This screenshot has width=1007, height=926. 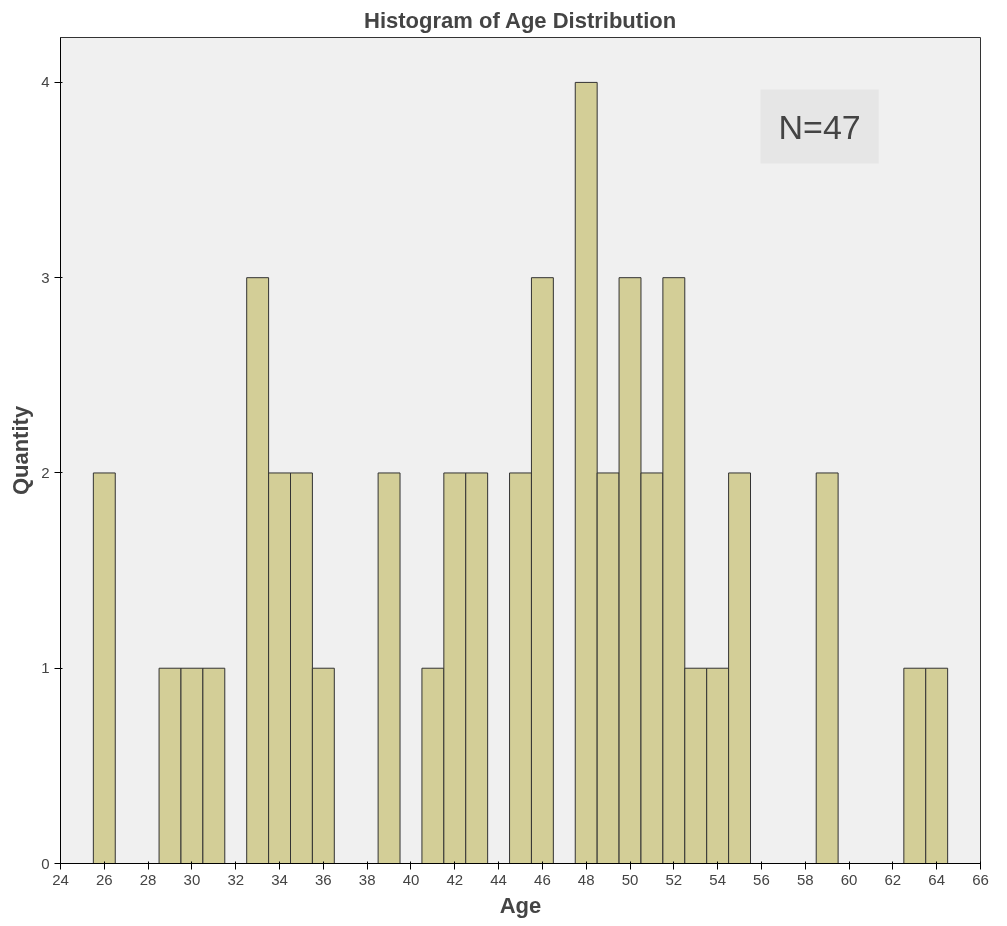 What do you see at coordinates (630, 879) in the screenshot?
I see `x-tick-label: 50` at bounding box center [630, 879].